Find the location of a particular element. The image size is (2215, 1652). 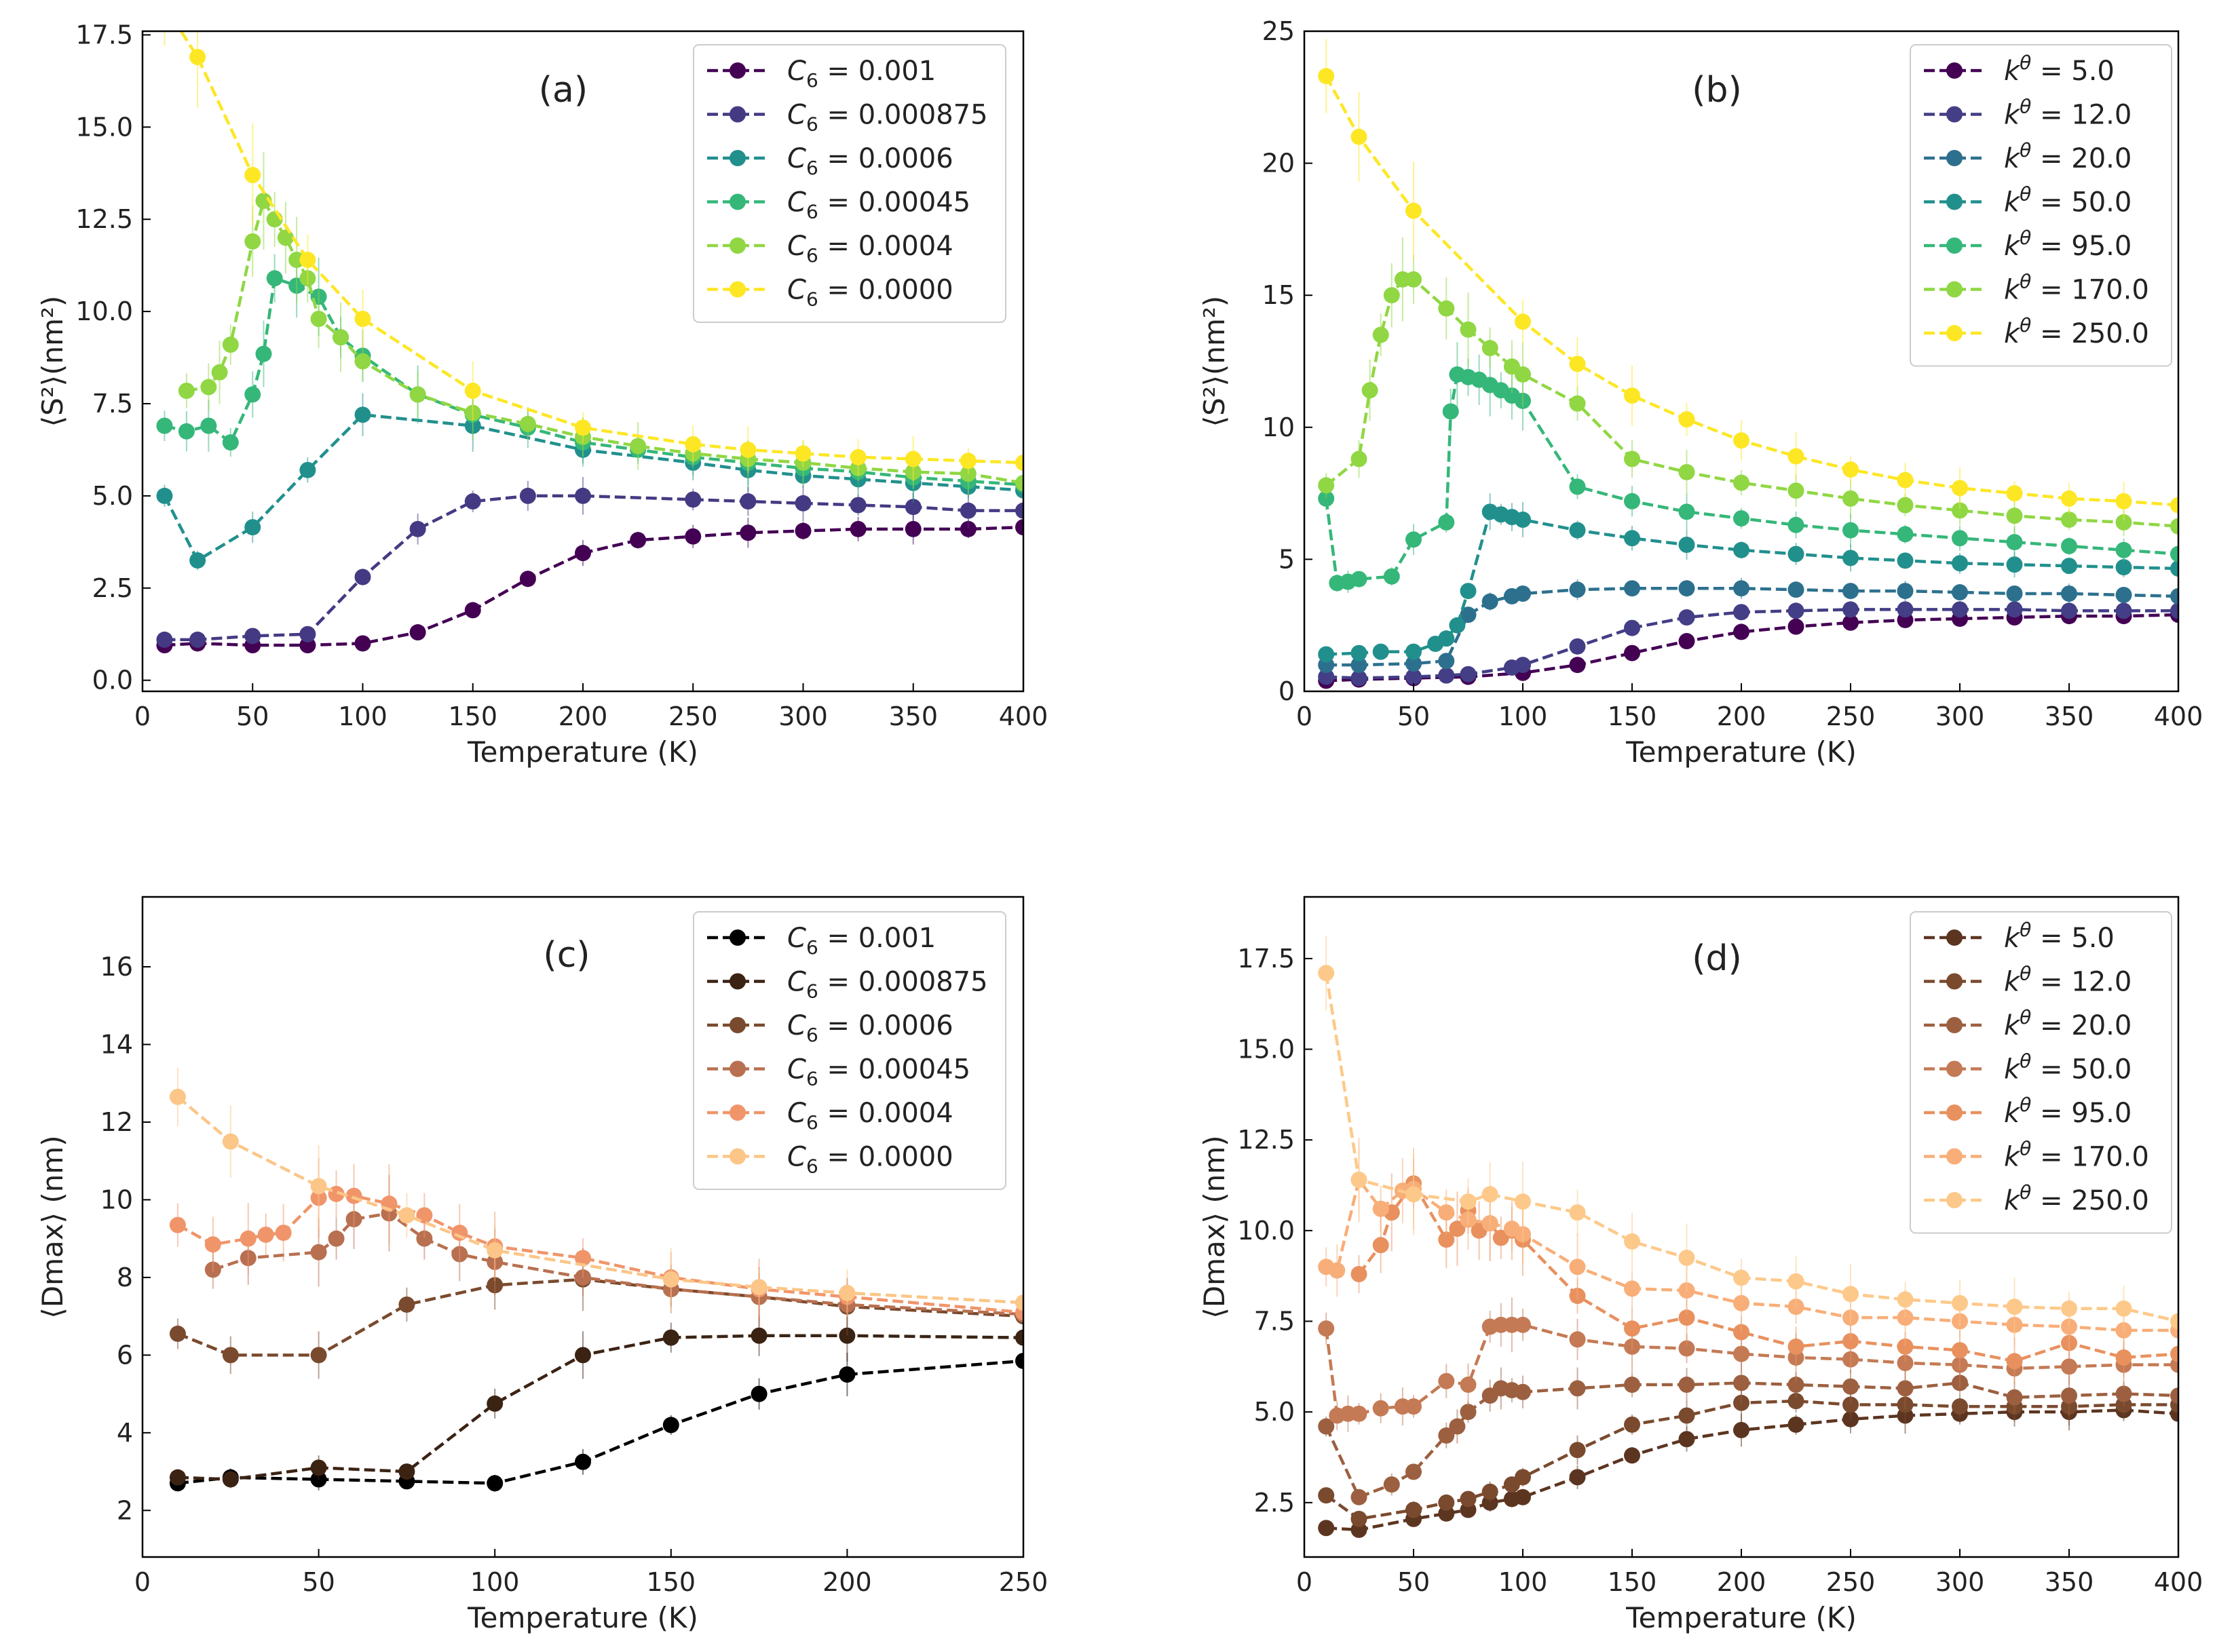

y-tick-label: 2.5 is located at coordinates (112, 588).